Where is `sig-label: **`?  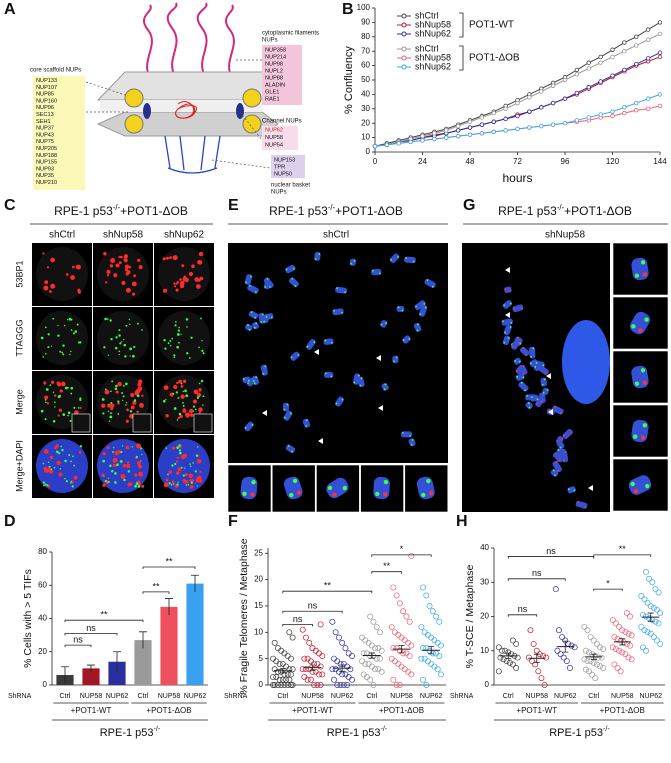 sig-label: ** is located at coordinates (156, 586).